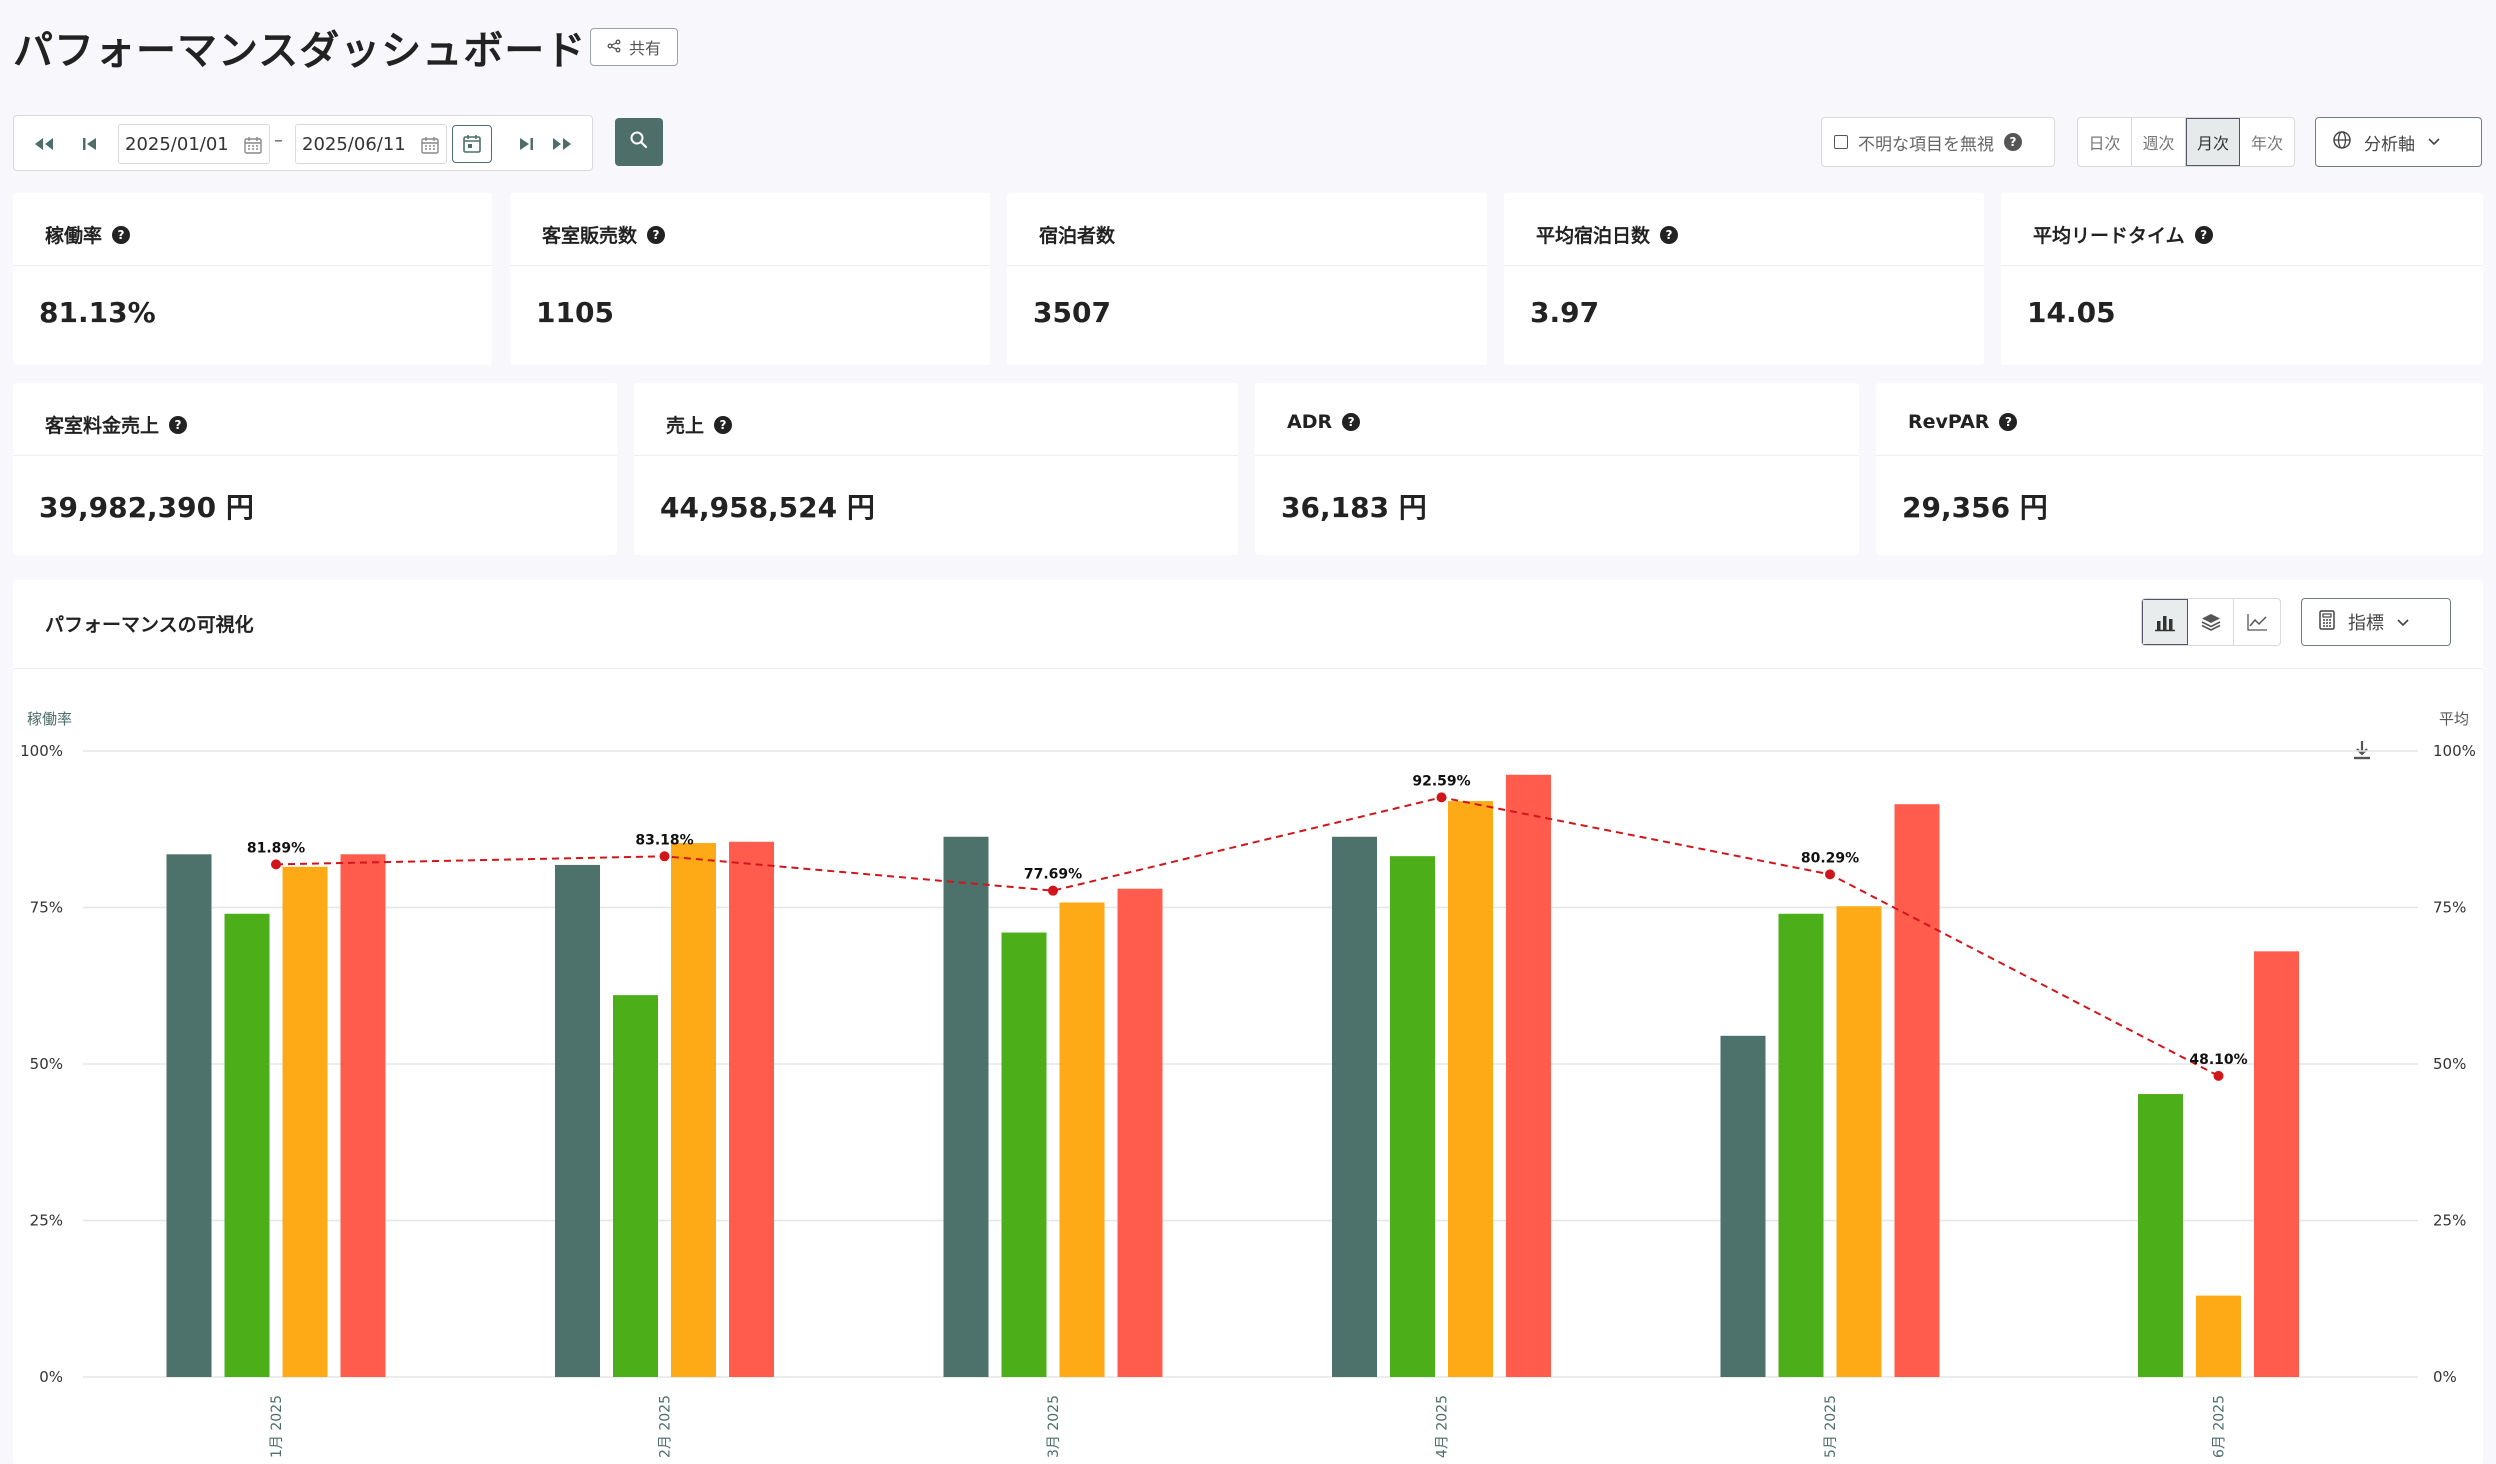 The width and height of the screenshot is (2496, 1464). I want to click on search-icon, so click(639, 142).